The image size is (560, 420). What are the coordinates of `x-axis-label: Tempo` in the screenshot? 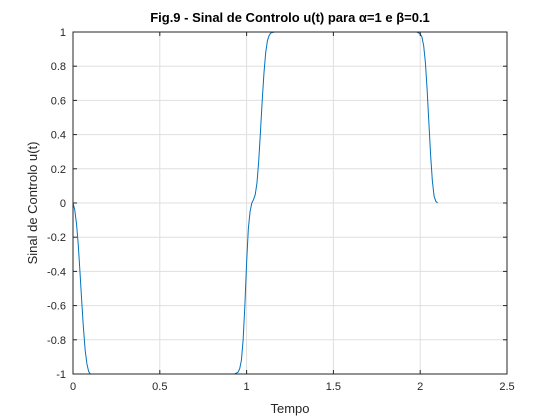 It's located at (289, 408).